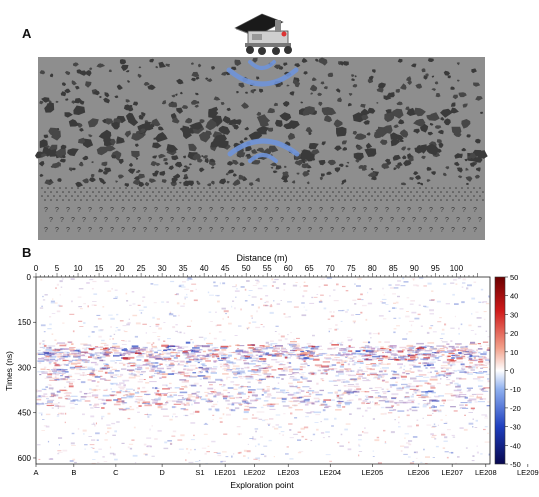 This screenshot has height=497, width=539. Describe the element at coordinates (528, 472) in the screenshot. I see `x-point-label: LE209` at that location.